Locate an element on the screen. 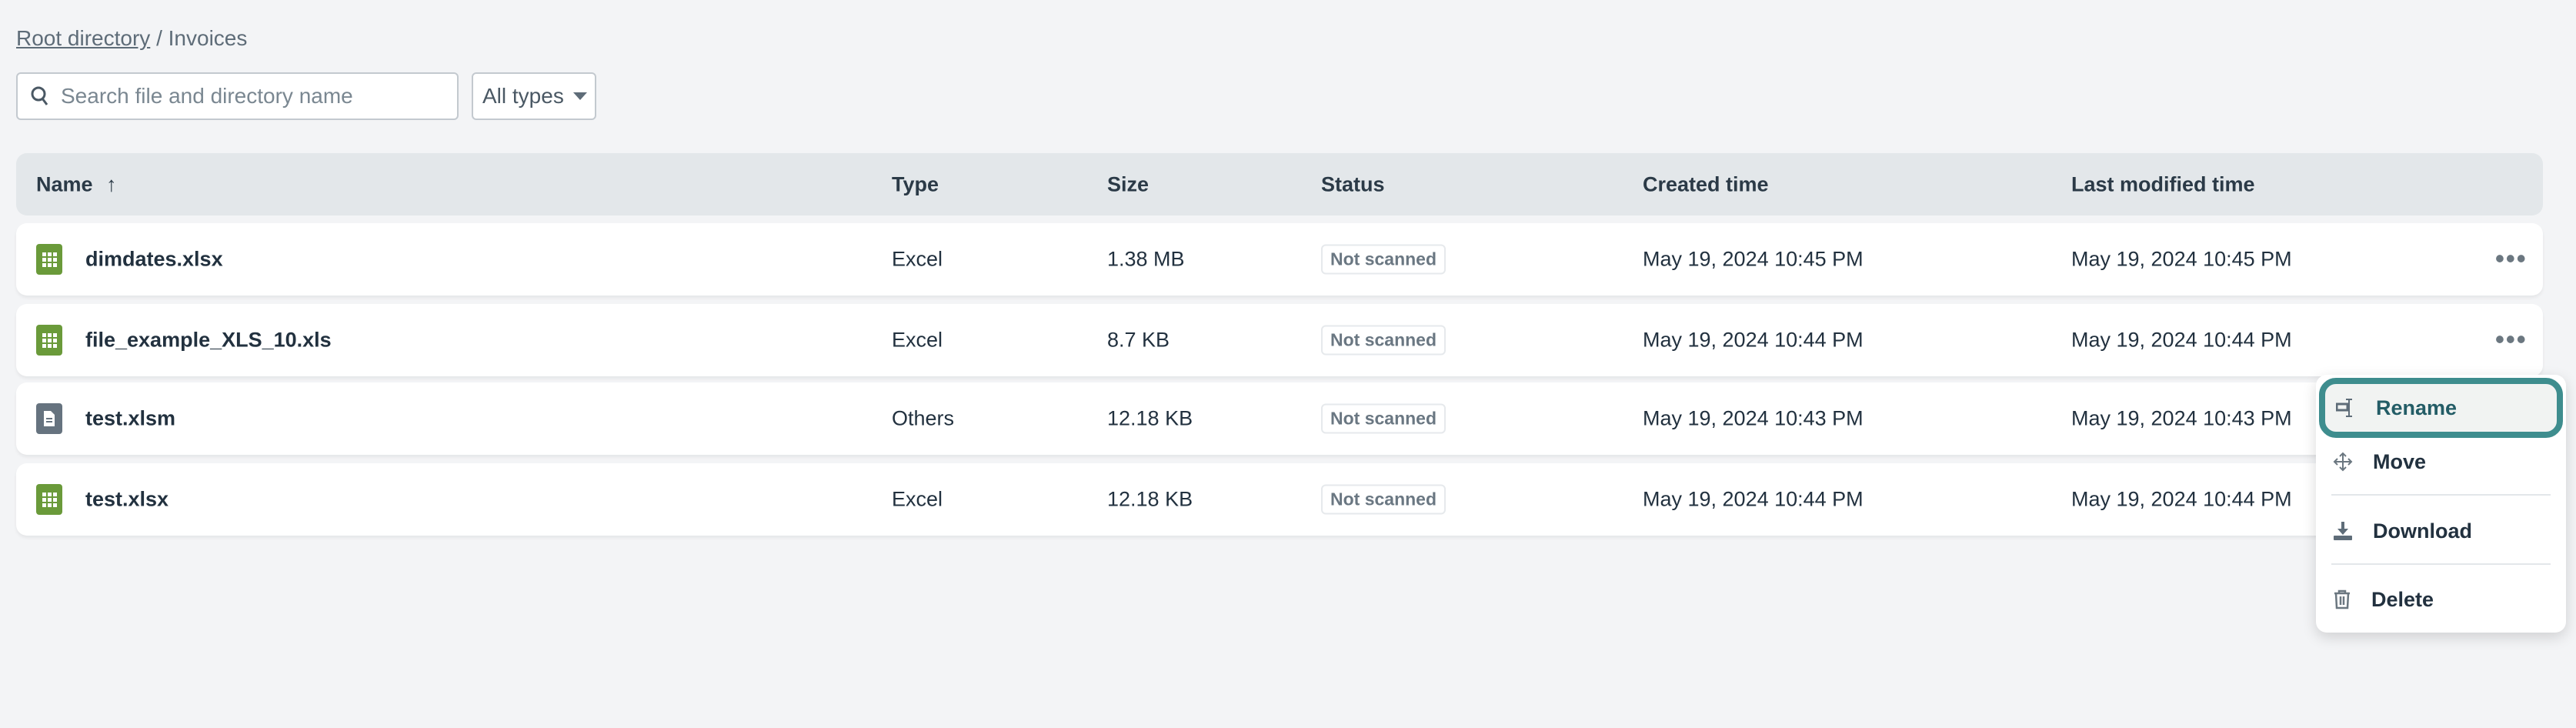 Image resolution: width=2576 pixels, height=728 pixels. caret-down-icon is located at coordinates (580, 96).